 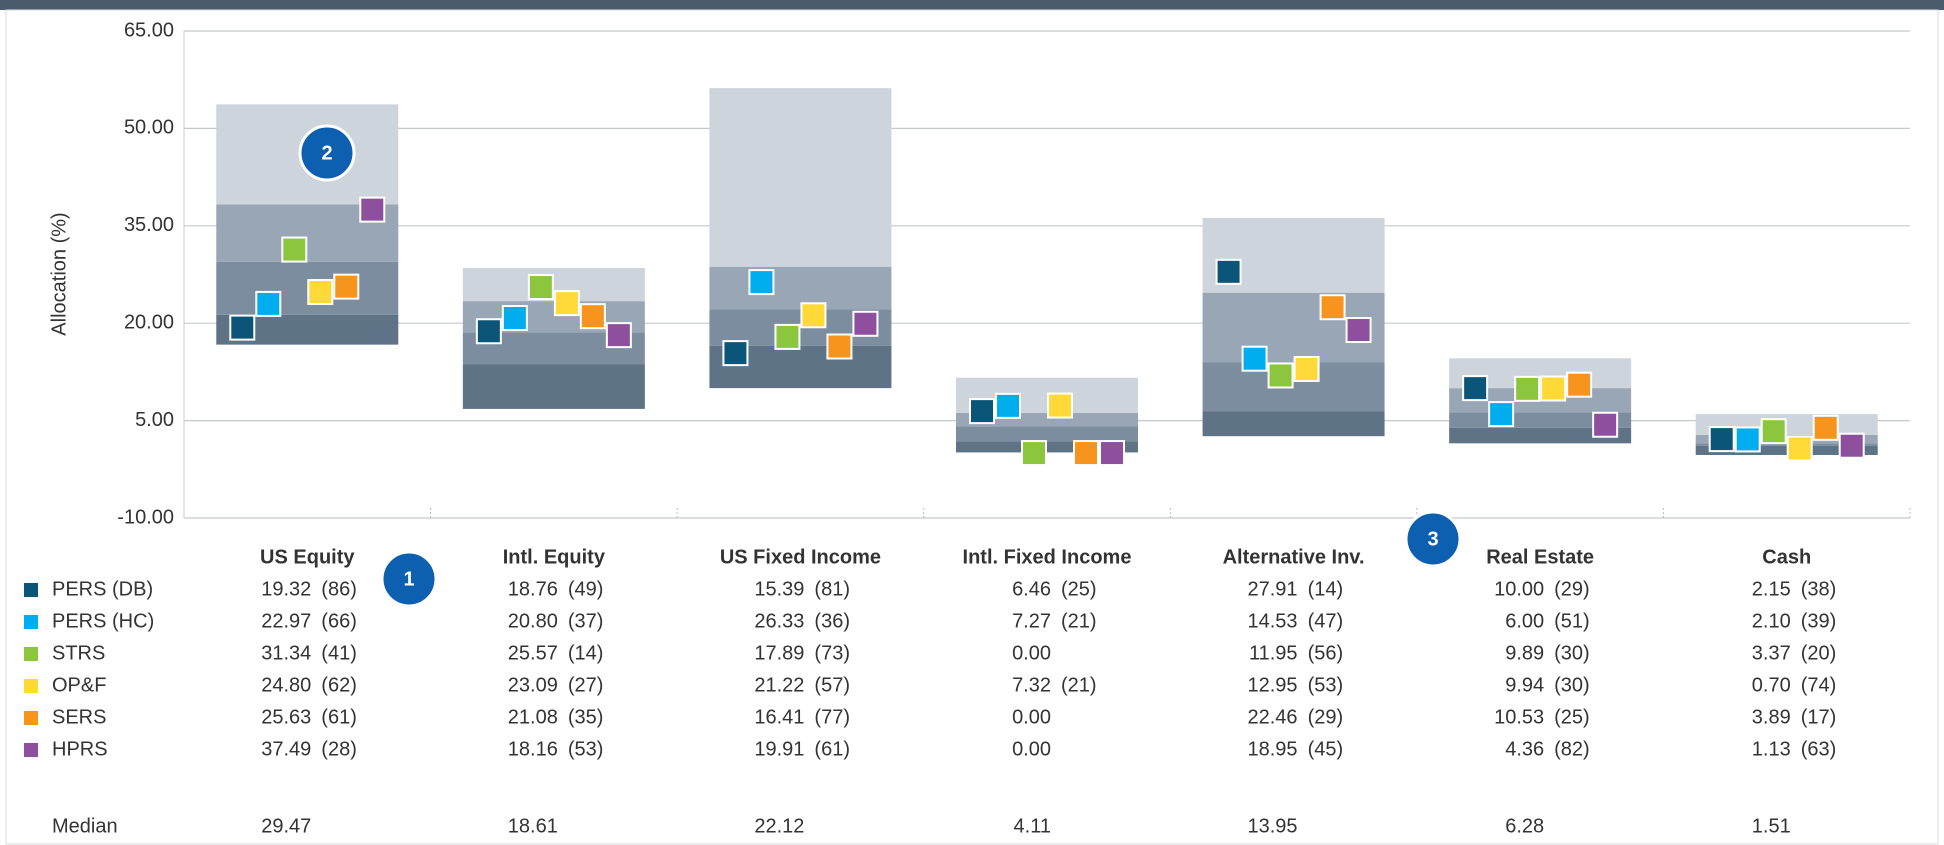 I want to click on table-rank: (62), so click(x=339, y=685).